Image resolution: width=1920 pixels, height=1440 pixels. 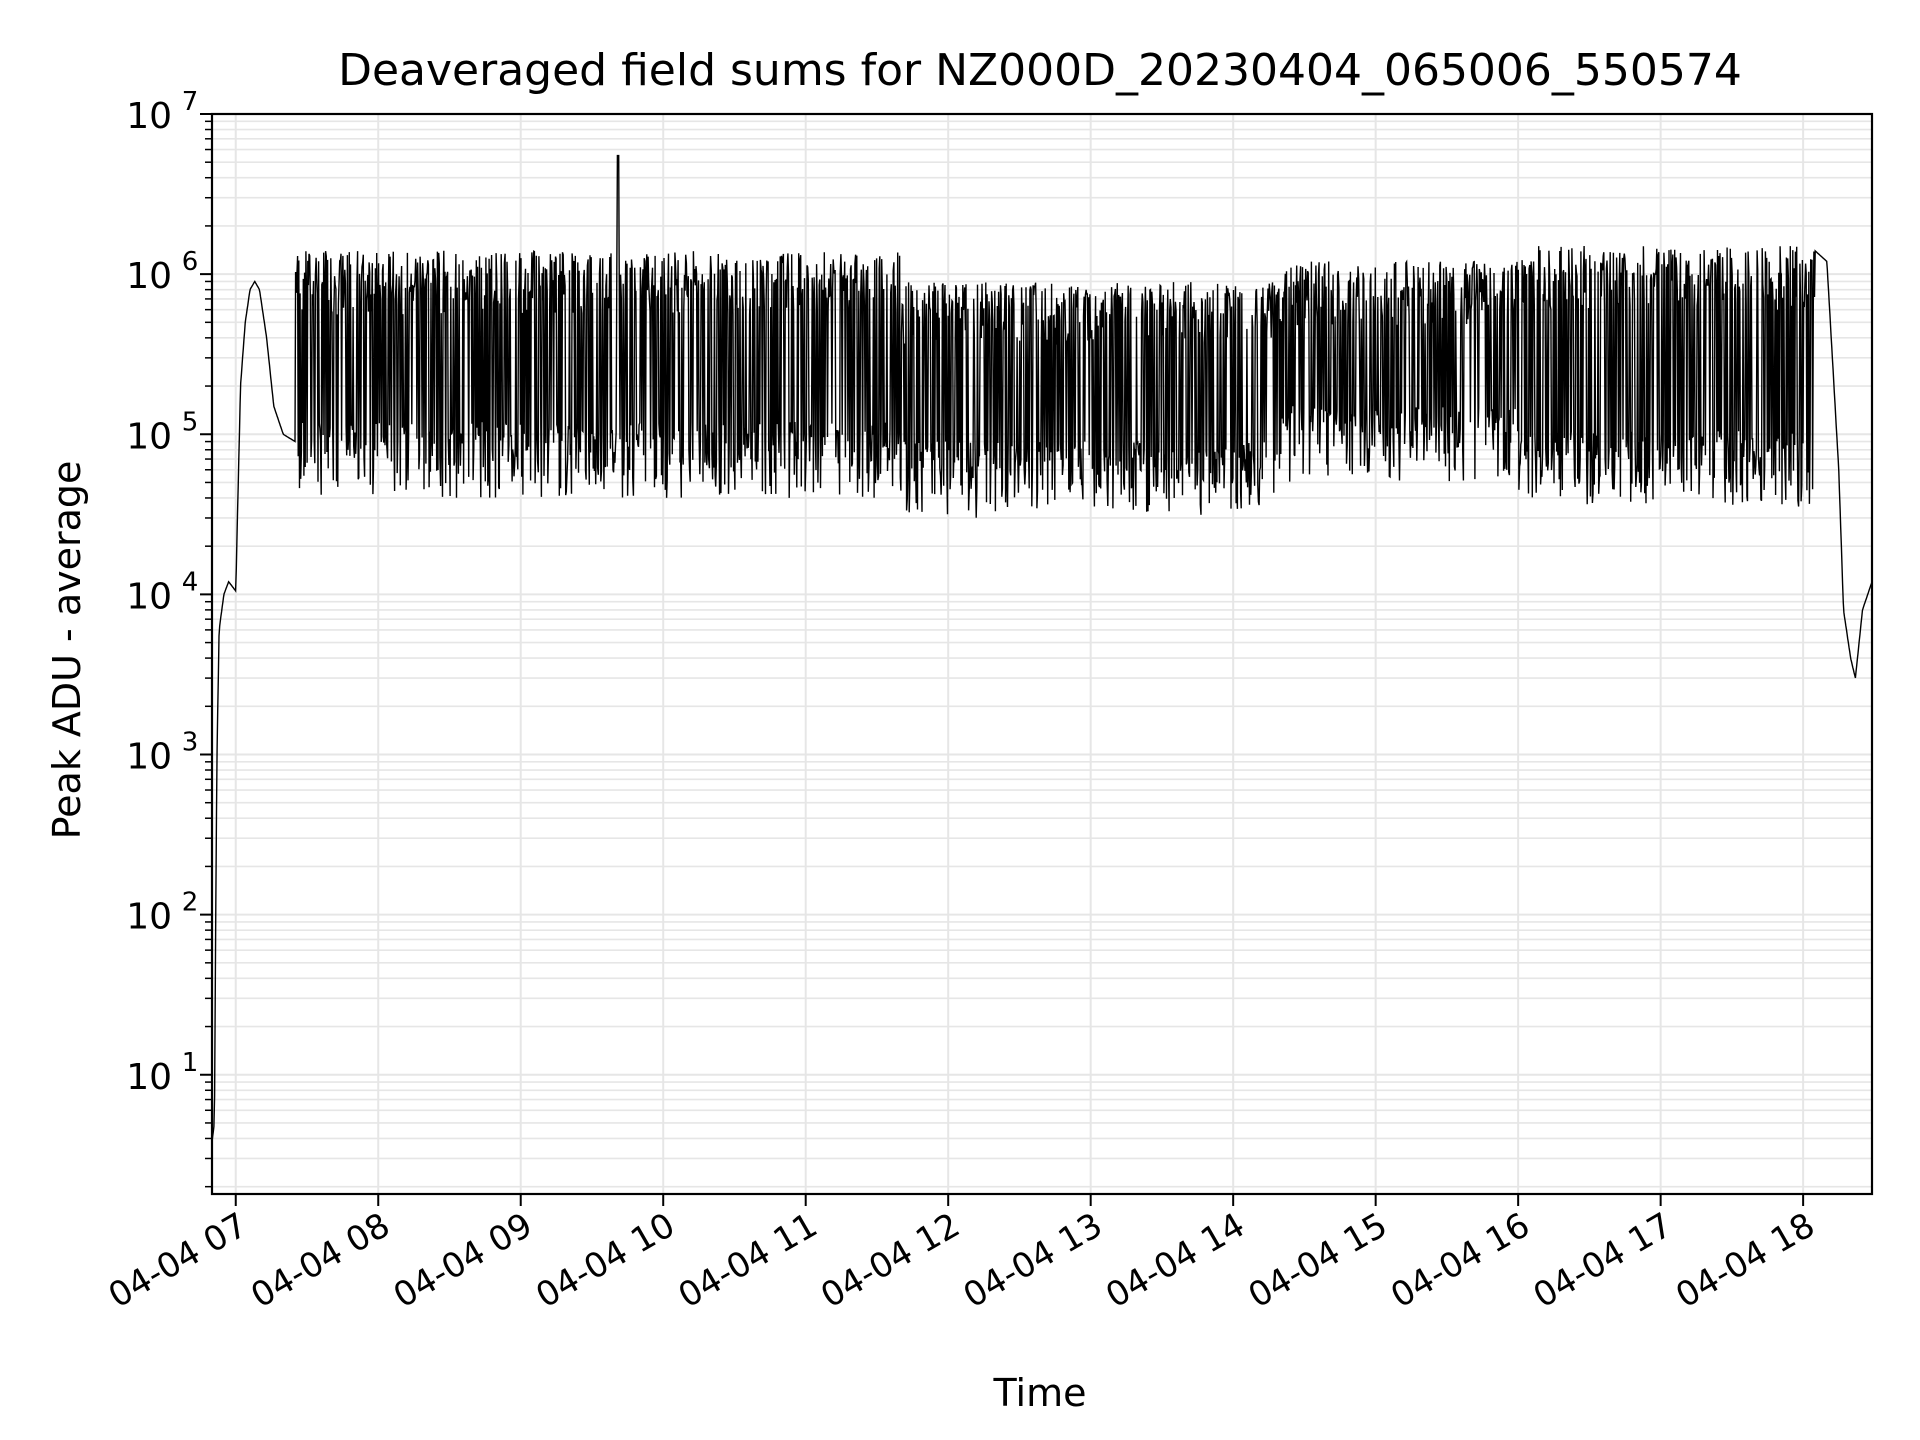 I want to click on y-tick-exponent: 6, so click(x=190, y=262).